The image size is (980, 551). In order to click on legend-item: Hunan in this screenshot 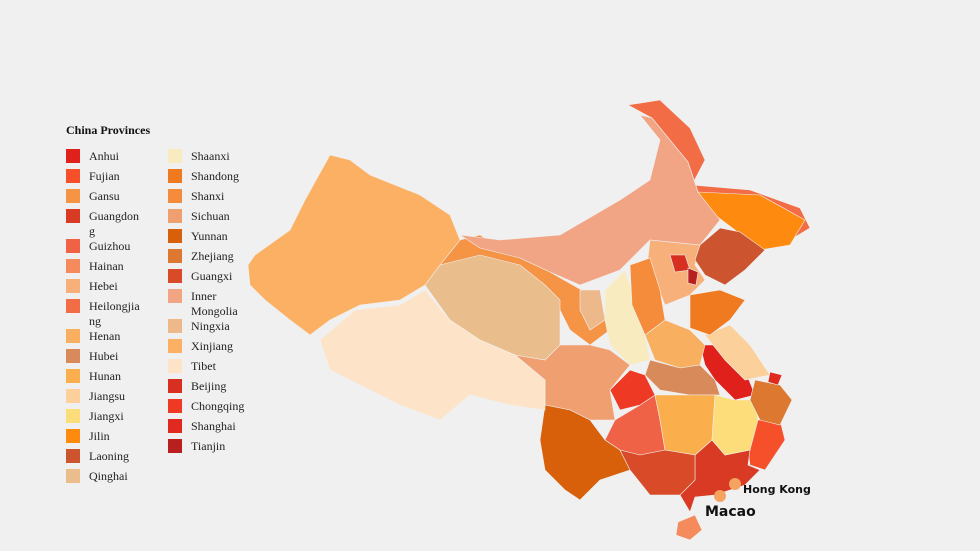, I will do `click(113, 379)`.